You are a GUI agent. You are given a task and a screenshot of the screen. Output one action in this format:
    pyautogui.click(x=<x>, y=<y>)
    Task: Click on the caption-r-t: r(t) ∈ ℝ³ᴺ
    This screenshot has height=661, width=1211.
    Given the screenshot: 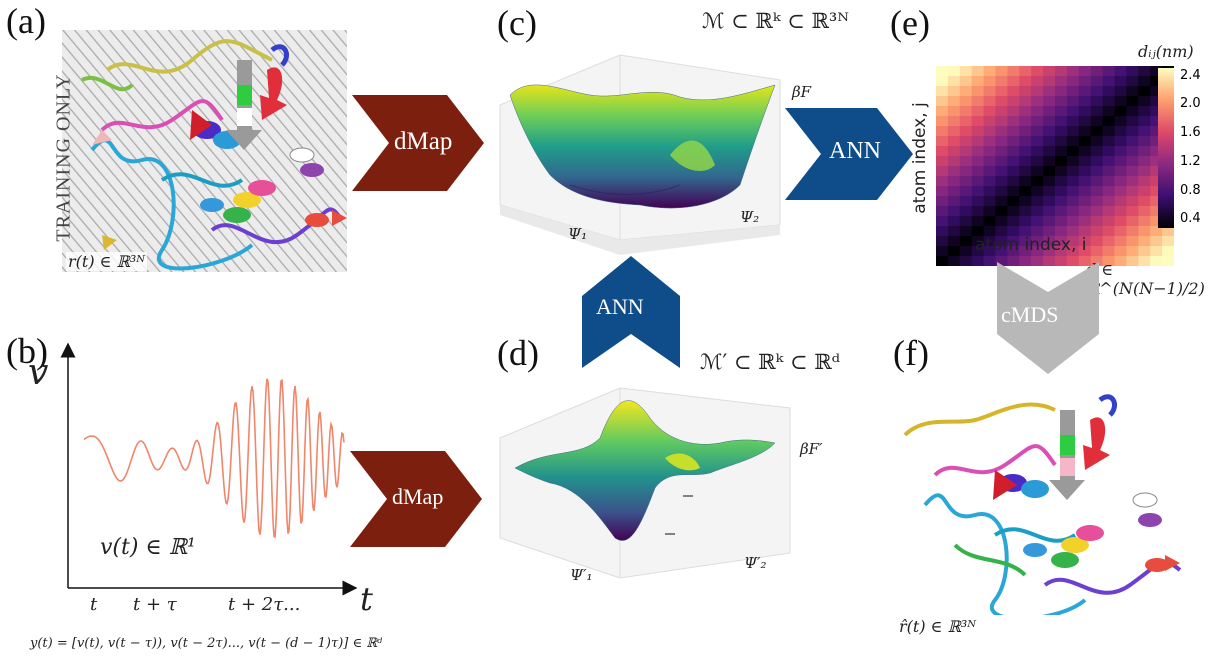 What is the action you would take?
    pyautogui.click(x=107, y=261)
    